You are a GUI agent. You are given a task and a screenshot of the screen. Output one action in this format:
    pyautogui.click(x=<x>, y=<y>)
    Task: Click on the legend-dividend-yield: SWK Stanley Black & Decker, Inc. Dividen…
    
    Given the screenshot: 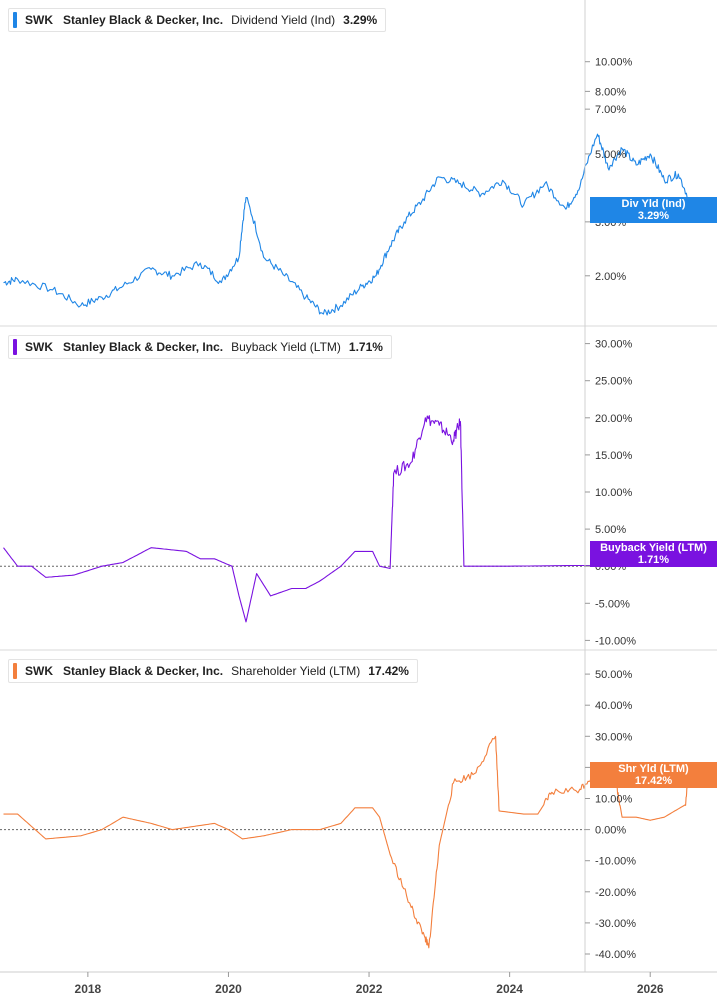 What is the action you would take?
    pyautogui.click(x=197, y=20)
    